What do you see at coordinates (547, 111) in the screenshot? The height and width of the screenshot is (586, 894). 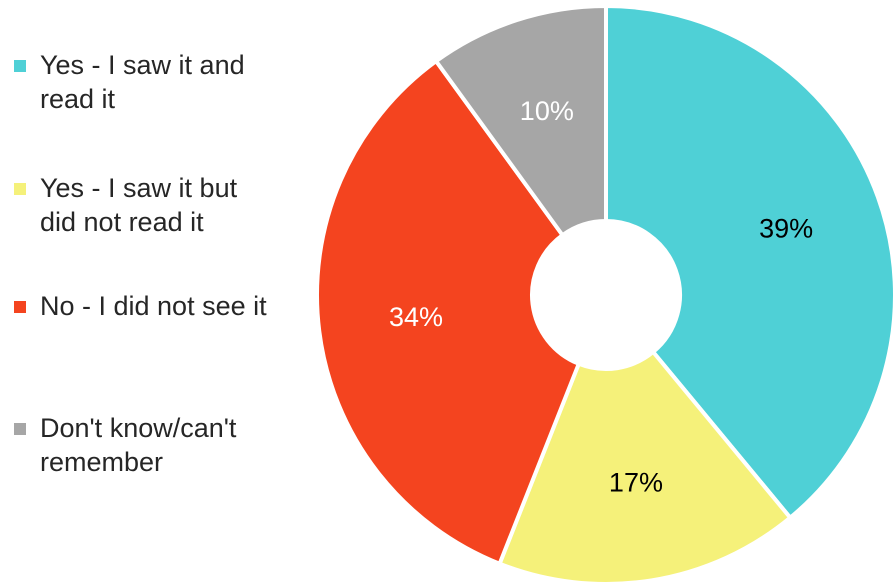 I see `data-label-dont-know: 10%` at bounding box center [547, 111].